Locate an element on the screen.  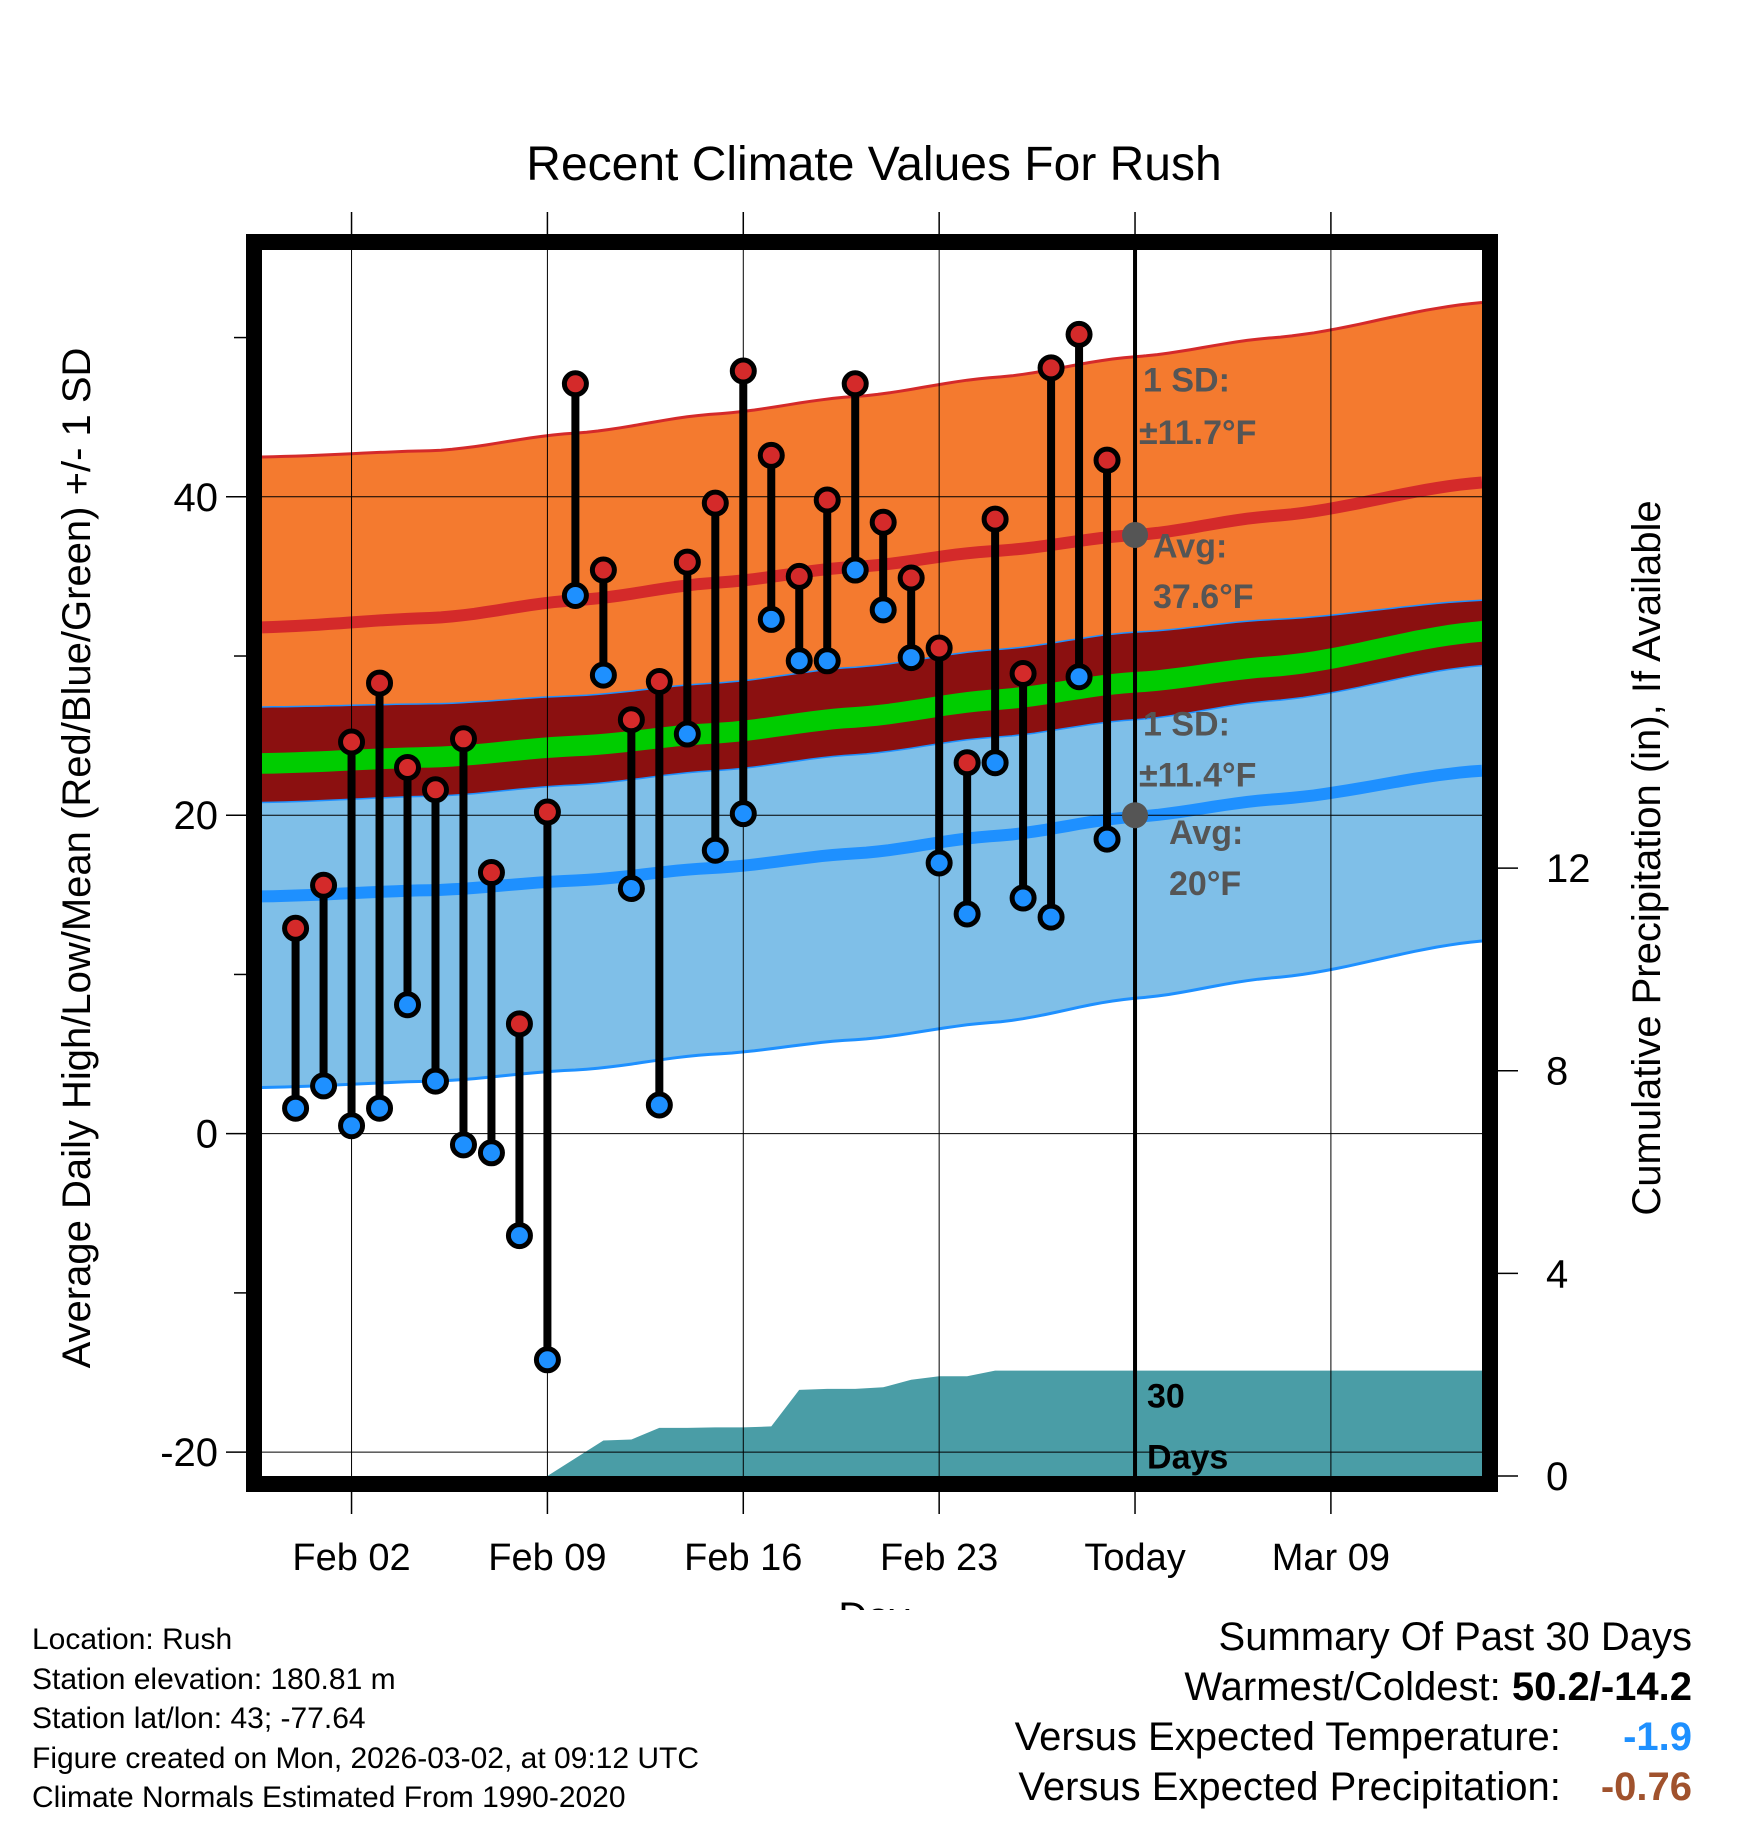
x-tick-label: Mar 09 is located at coordinates (1331, 1558).